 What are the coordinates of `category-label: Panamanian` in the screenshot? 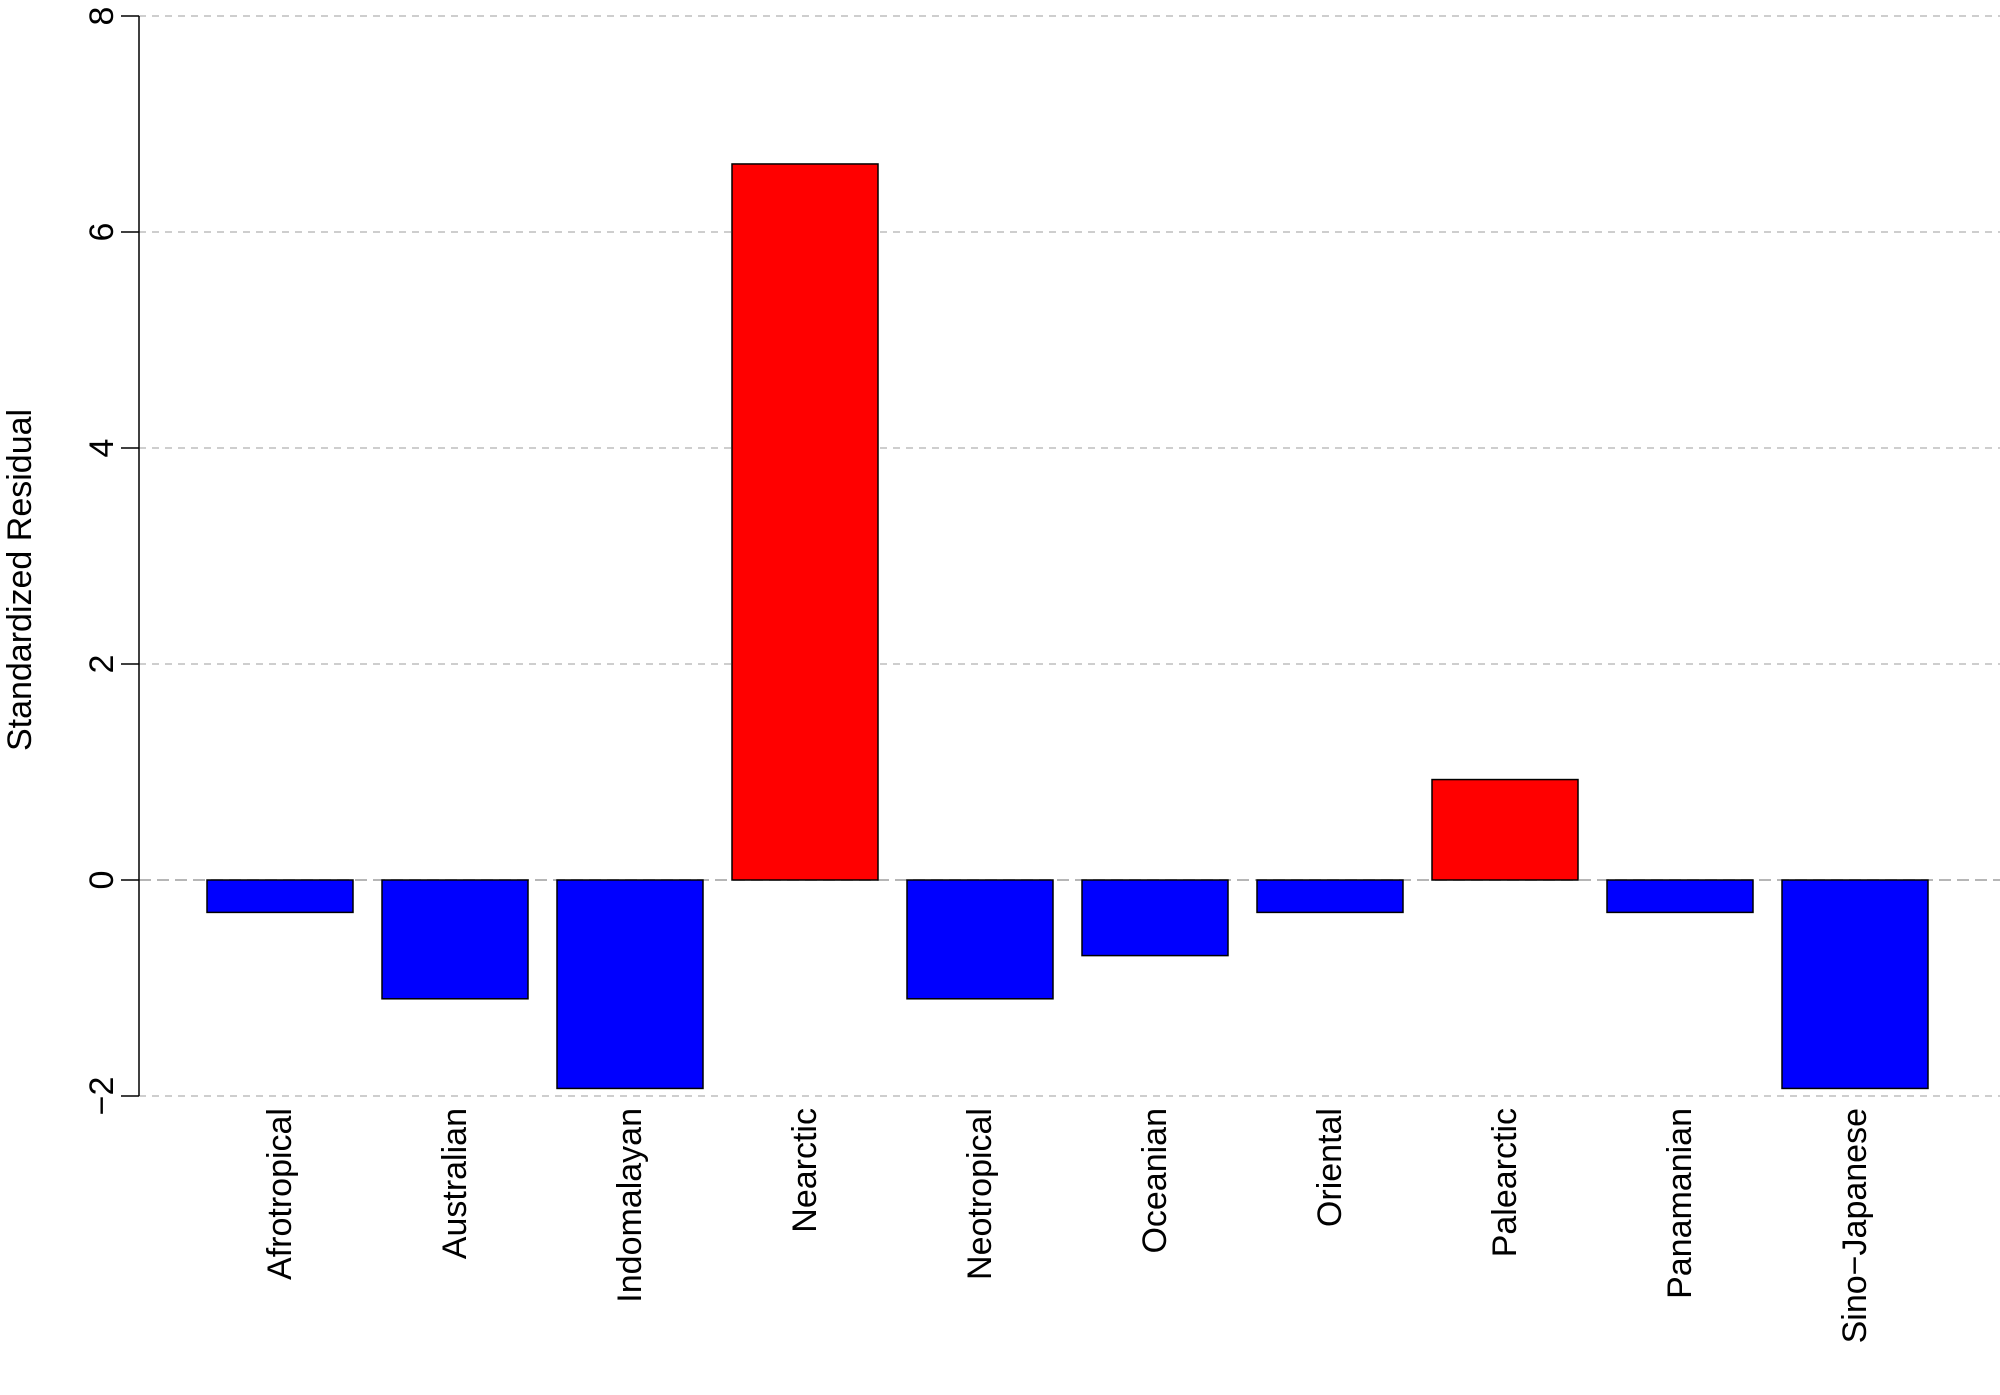 It's located at (1680, 1203).